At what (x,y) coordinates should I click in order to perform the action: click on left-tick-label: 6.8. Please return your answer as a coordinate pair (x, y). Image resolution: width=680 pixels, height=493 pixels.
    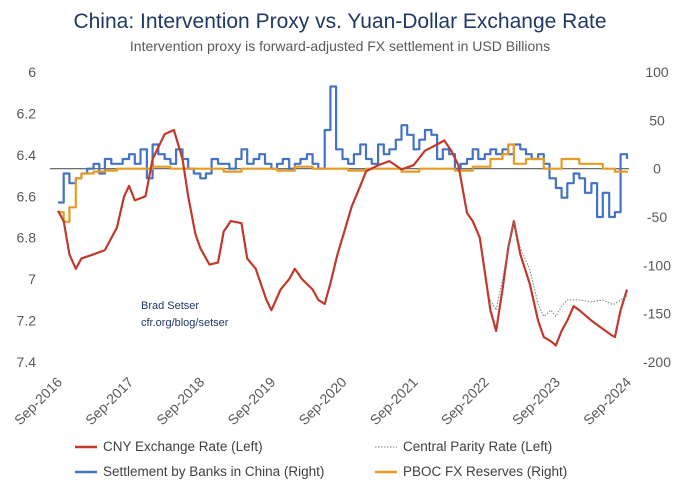
    Looking at the image, I should click on (27, 238).